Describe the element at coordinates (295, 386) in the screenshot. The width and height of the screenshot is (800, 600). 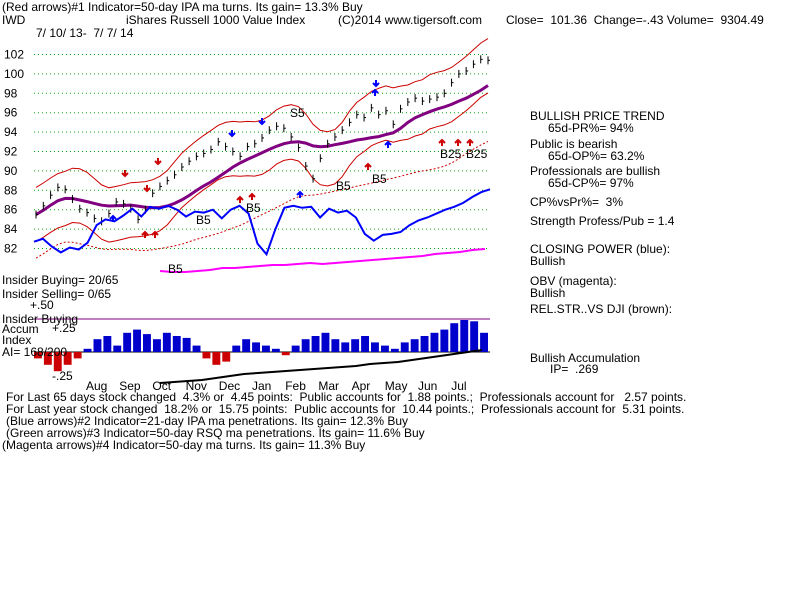
I see `x-month-label: Feb` at that location.